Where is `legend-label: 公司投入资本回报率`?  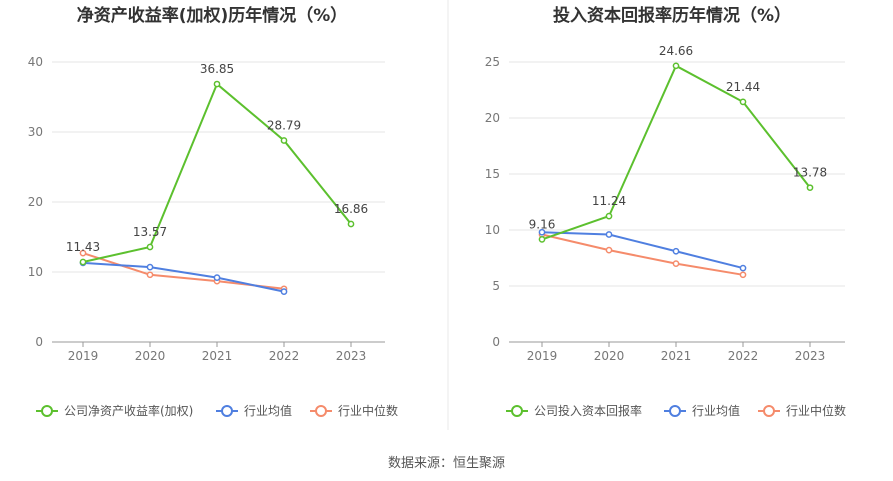
legend-label: 公司投入资本回报率 is located at coordinates (588, 410).